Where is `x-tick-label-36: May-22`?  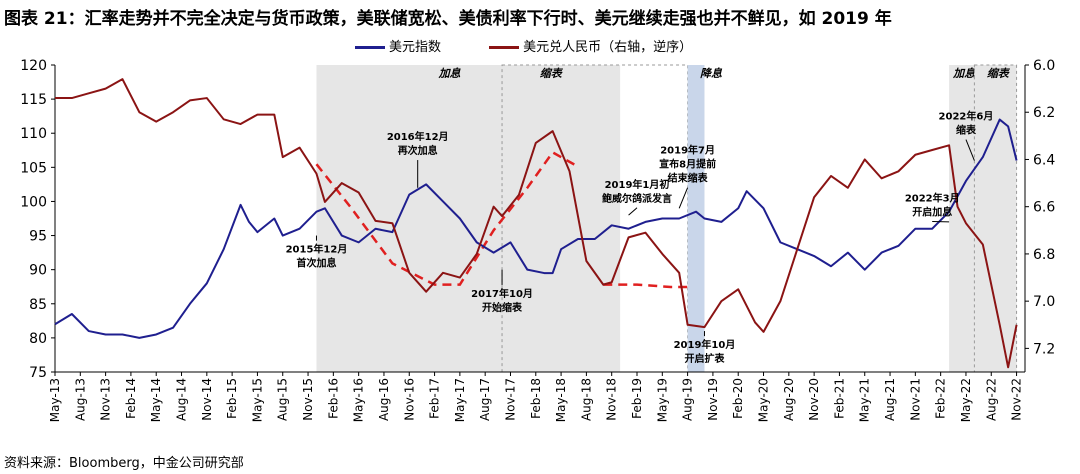 x-tick-label-36: May-22 is located at coordinates (966, 400).